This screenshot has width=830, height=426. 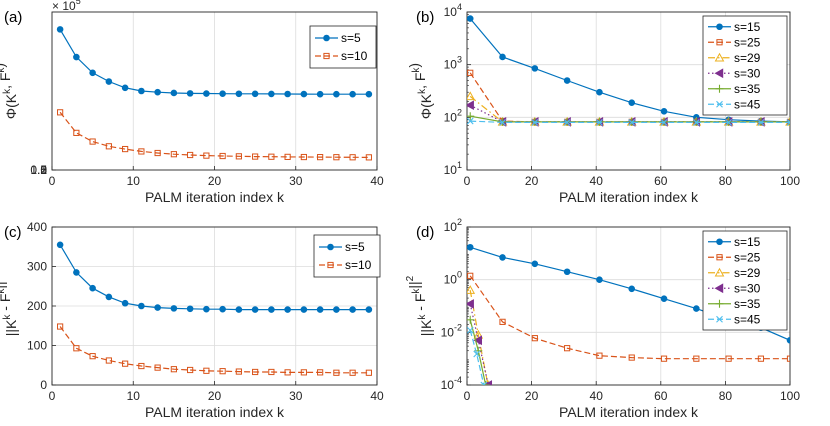 I want to click on y-tick-label: 0, so click(x=43, y=170).